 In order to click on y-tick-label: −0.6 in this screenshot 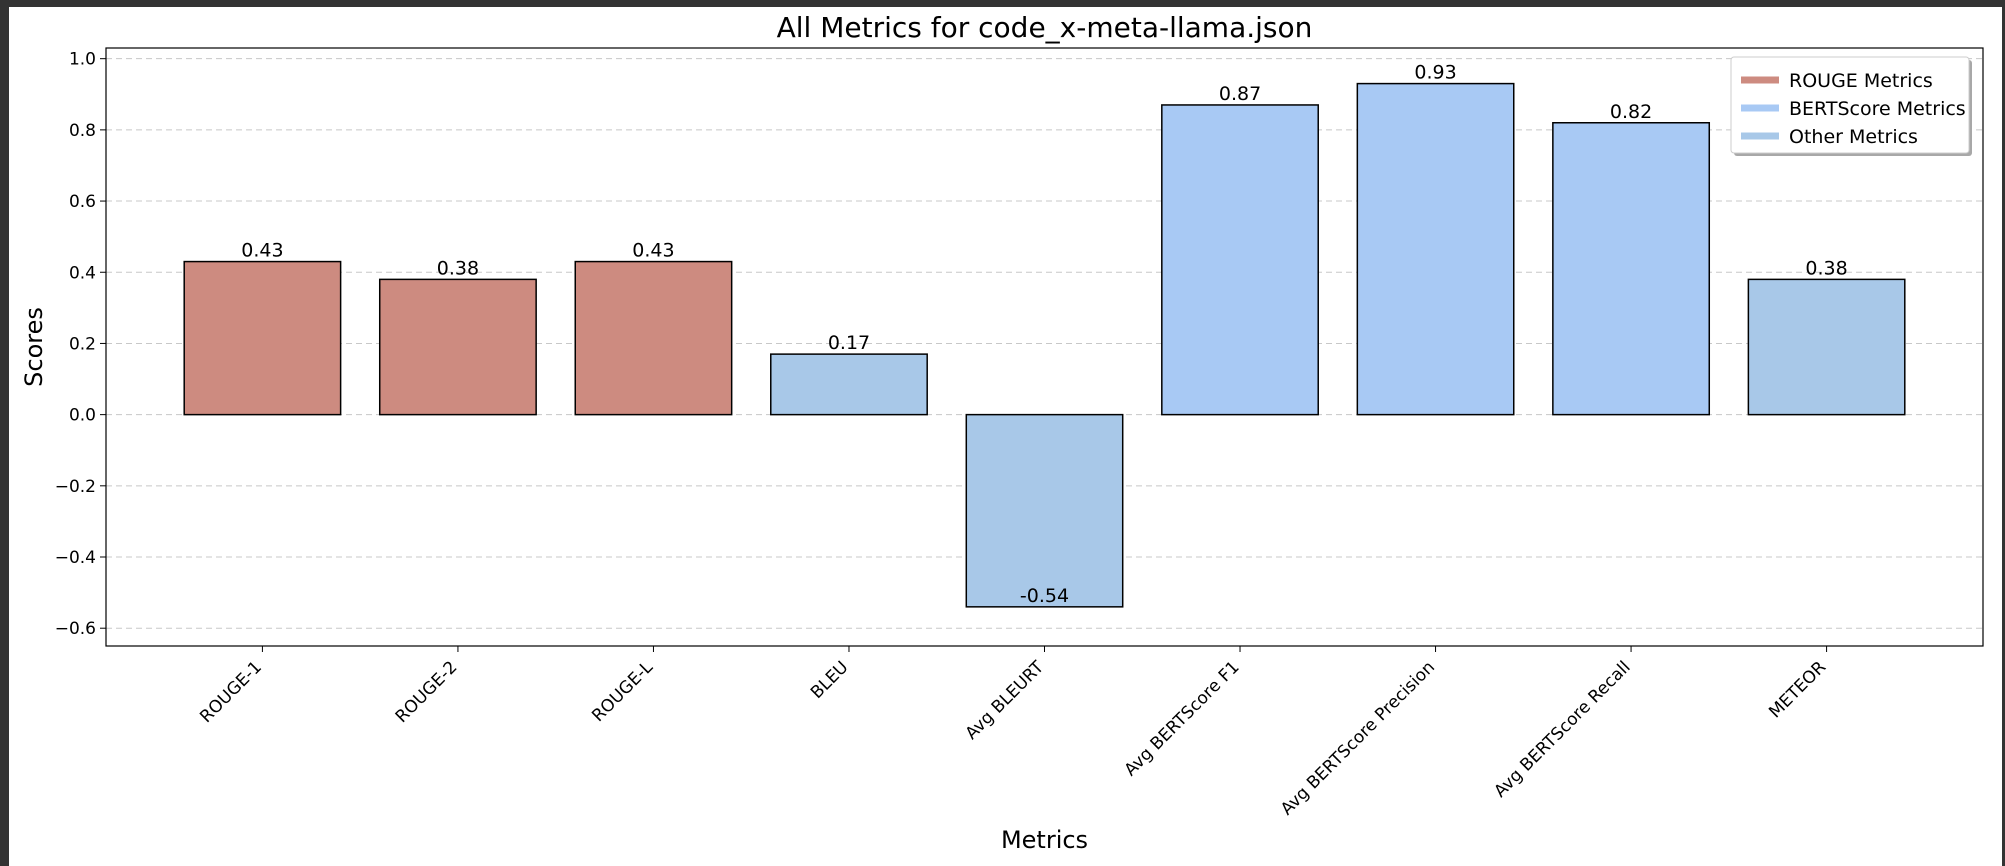, I will do `click(75, 629)`.